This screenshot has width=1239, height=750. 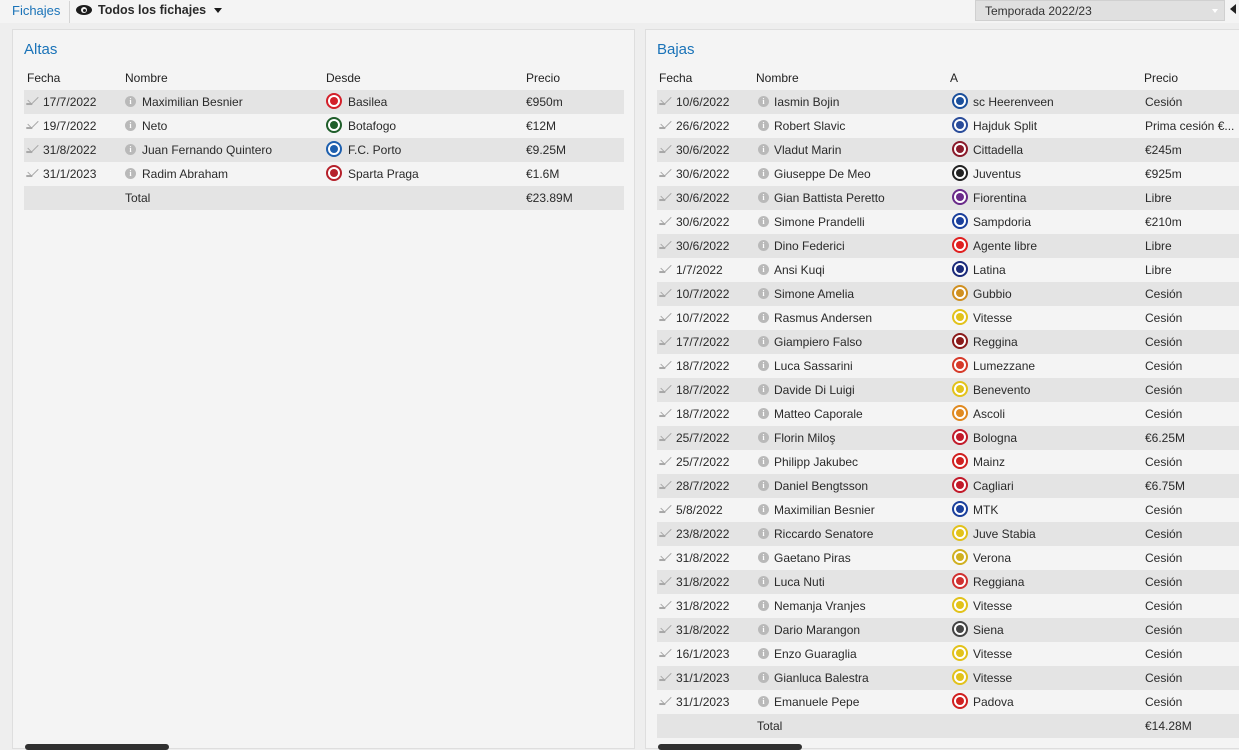 I want to click on club-name: Juve Stabia, so click(x=1004, y=534).